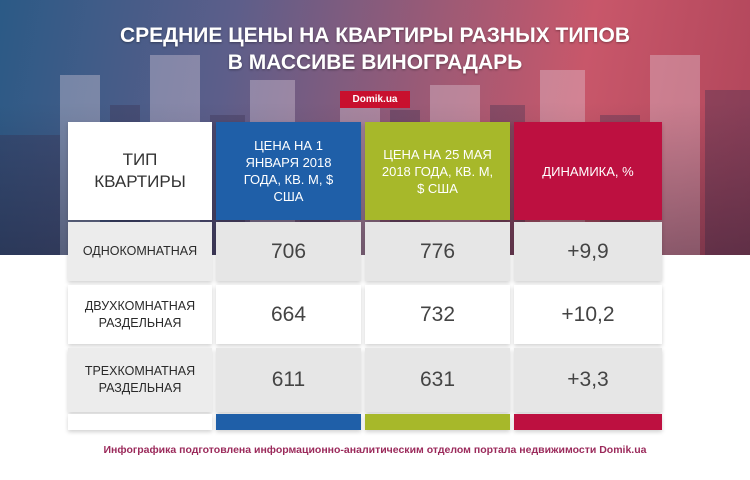 This screenshot has height=480, width=750. I want to click on bottom-bar-red, so click(588, 422).